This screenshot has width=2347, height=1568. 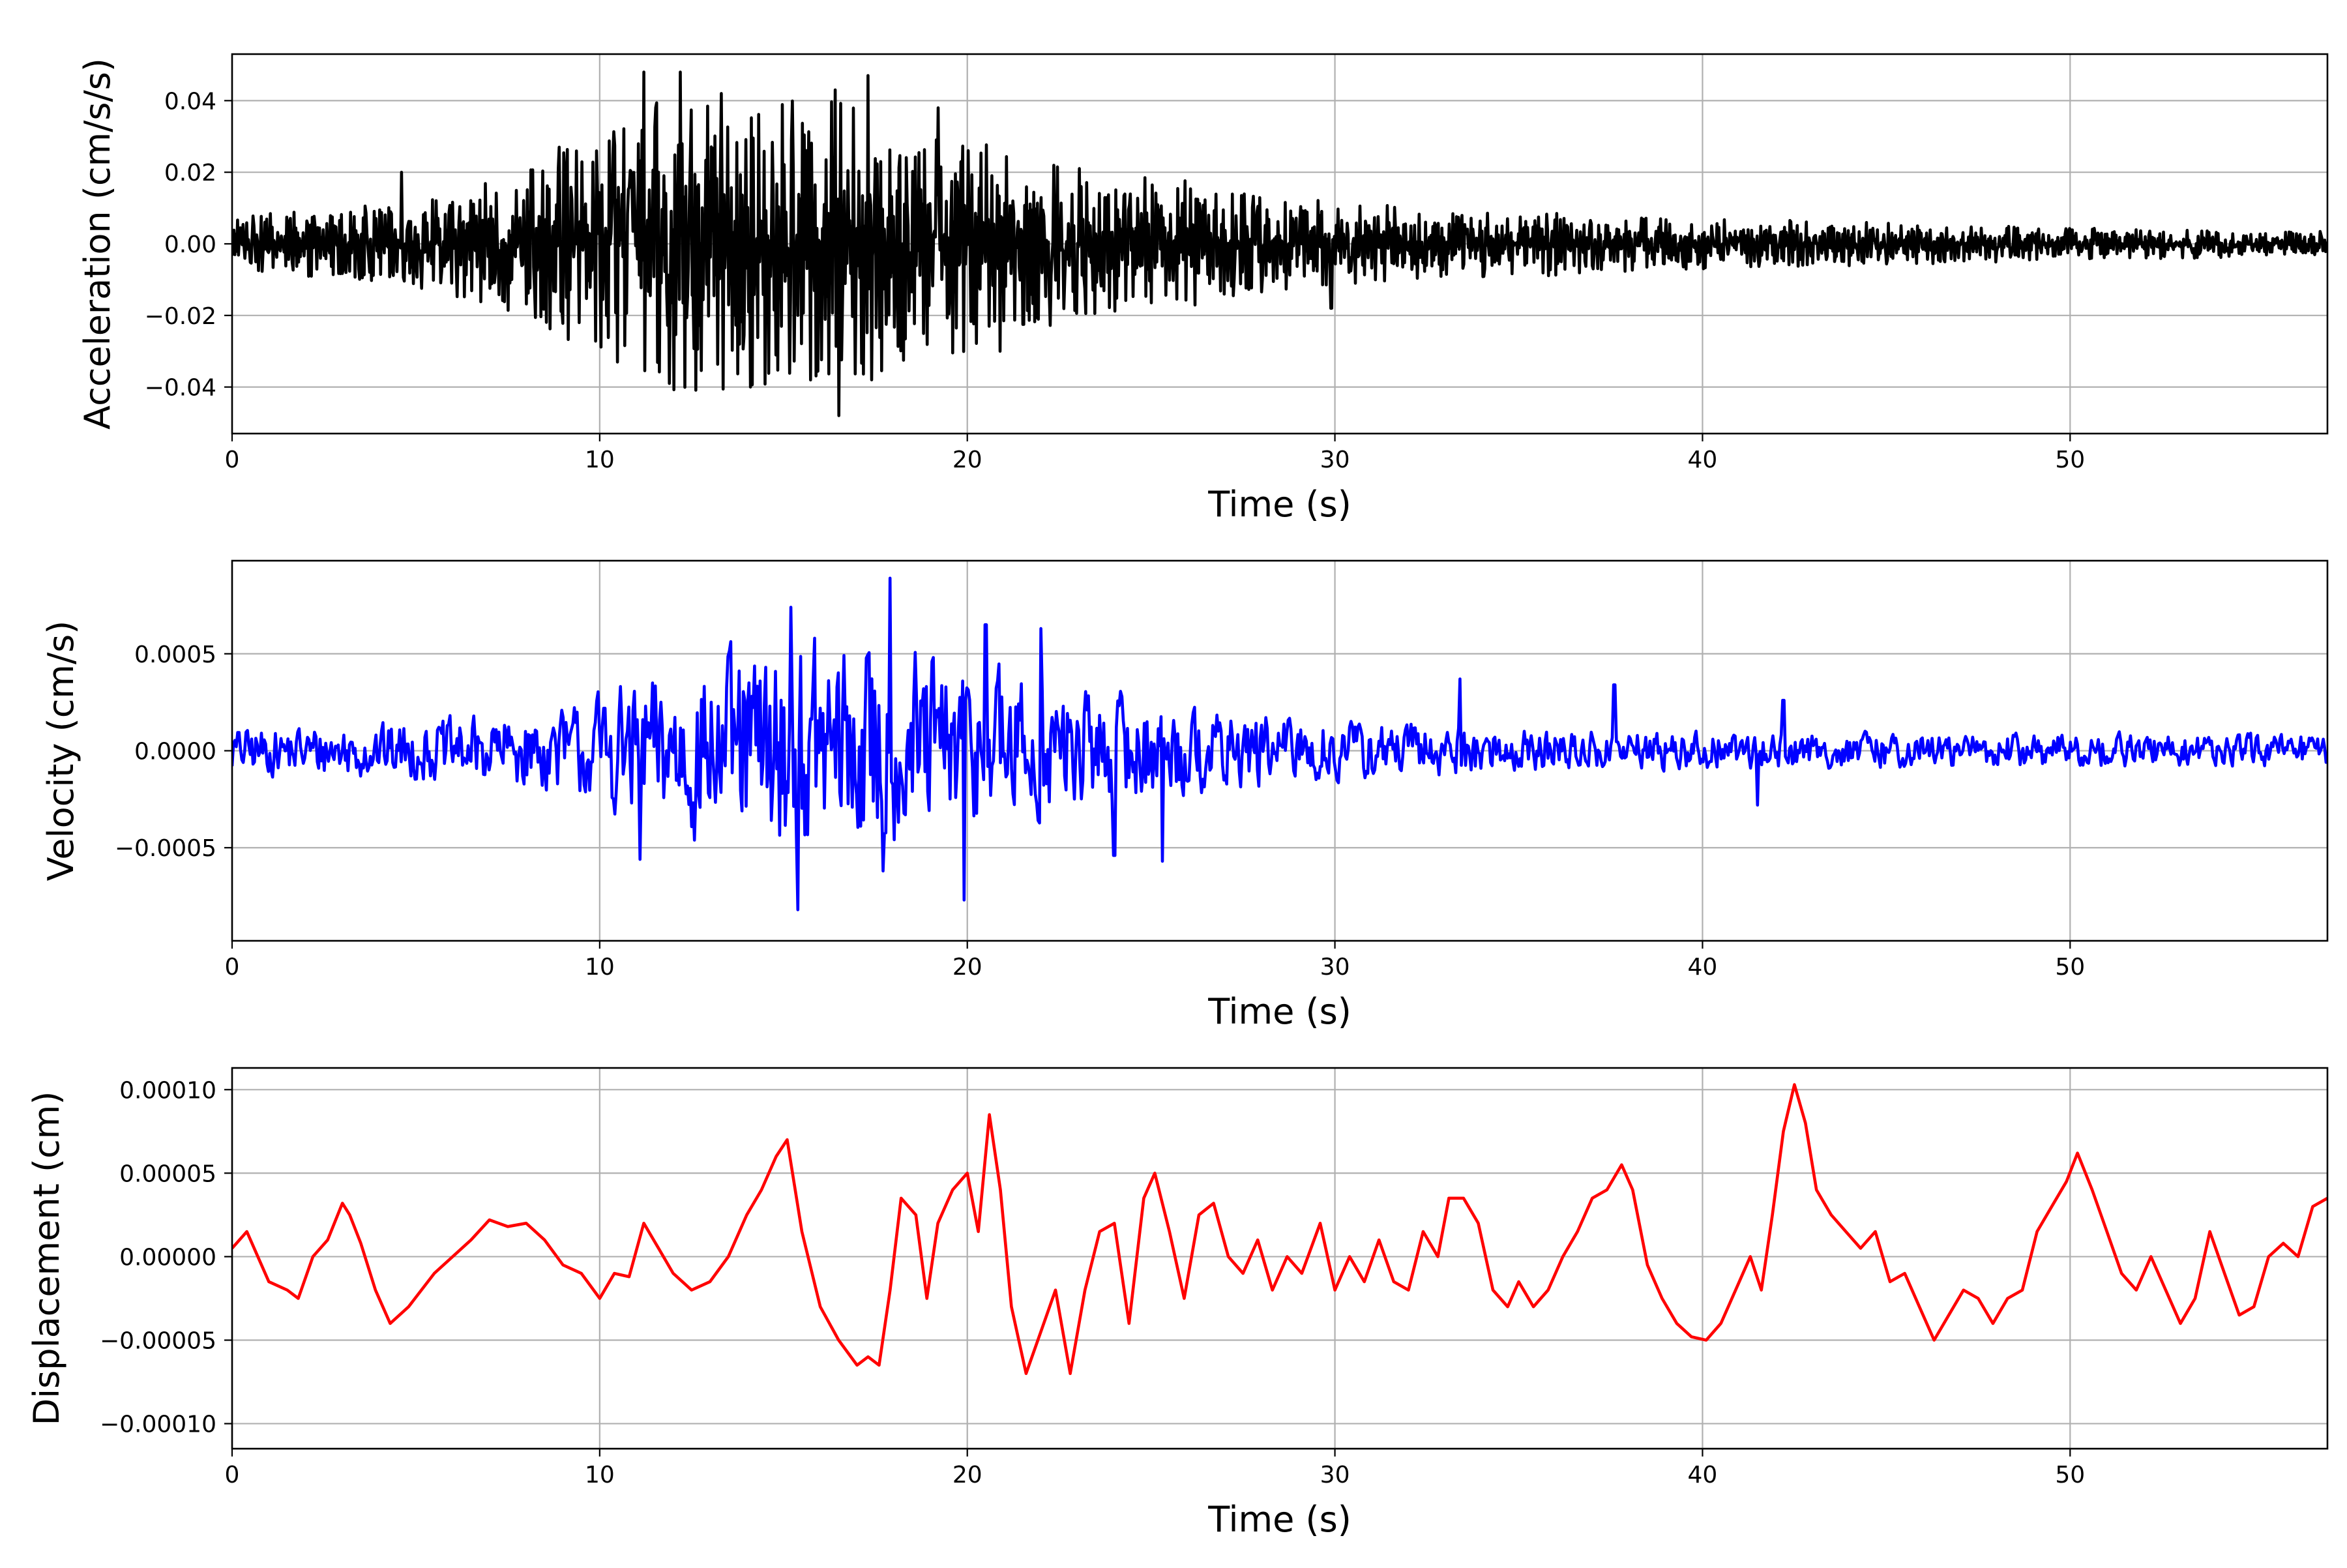 I want to click on acceleration-ytick-label-3: 0.02, so click(x=190, y=173).